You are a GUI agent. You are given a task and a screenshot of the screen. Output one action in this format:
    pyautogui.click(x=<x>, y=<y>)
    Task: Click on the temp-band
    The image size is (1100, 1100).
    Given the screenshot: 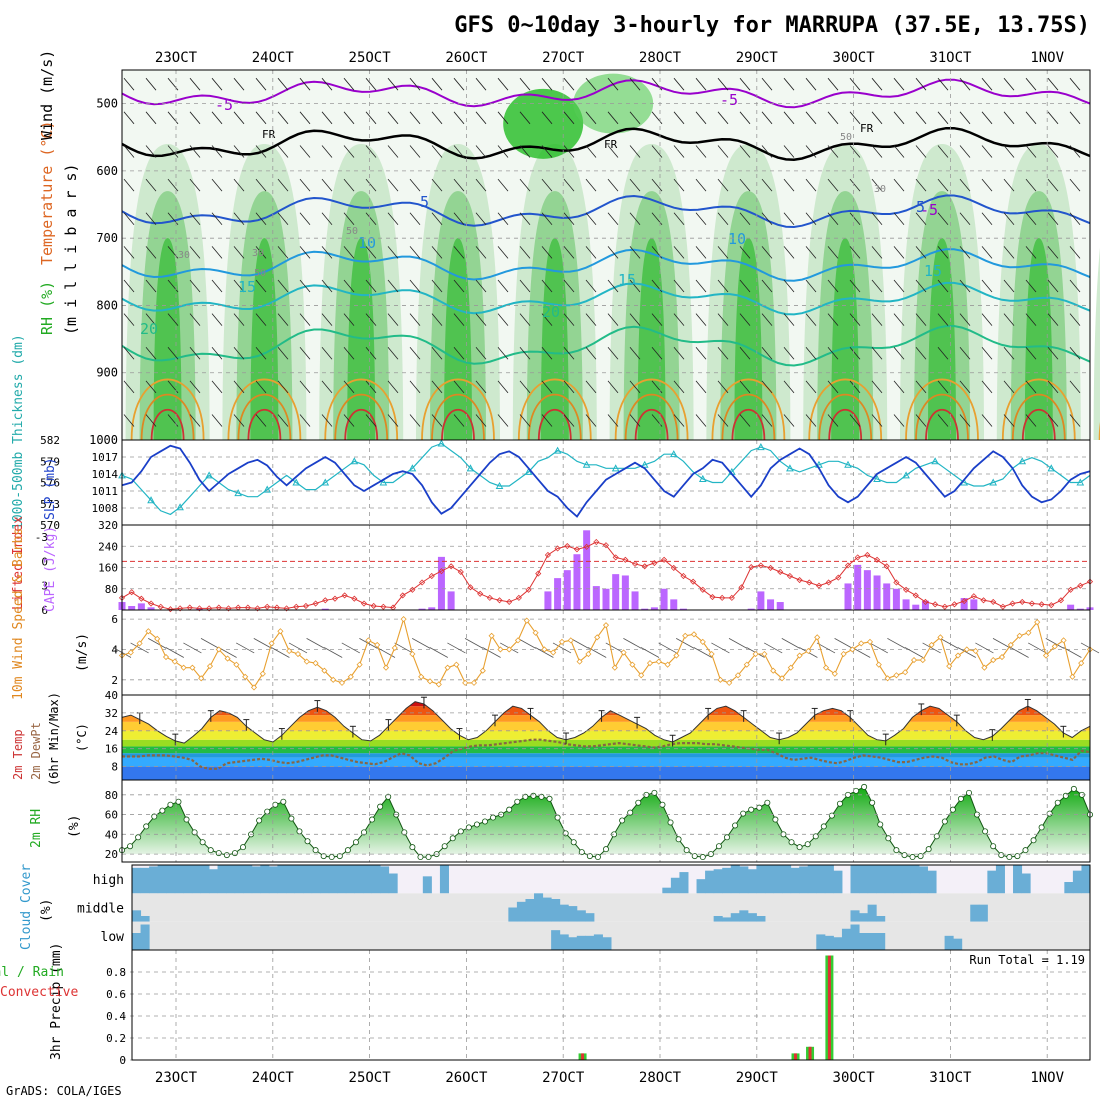 What is the action you would take?
    pyautogui.click(x=606, y=773)
    